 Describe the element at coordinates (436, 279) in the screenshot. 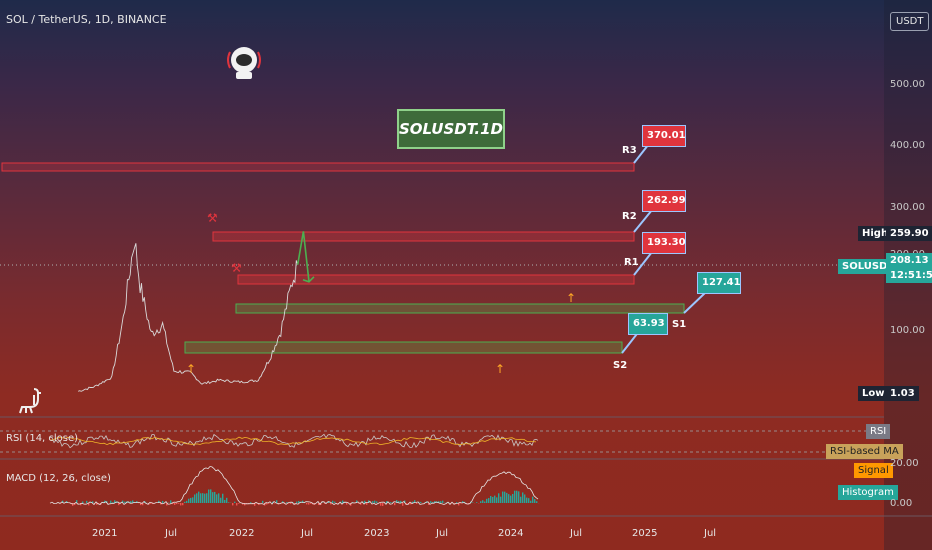

I see `zone-r1` at that location.